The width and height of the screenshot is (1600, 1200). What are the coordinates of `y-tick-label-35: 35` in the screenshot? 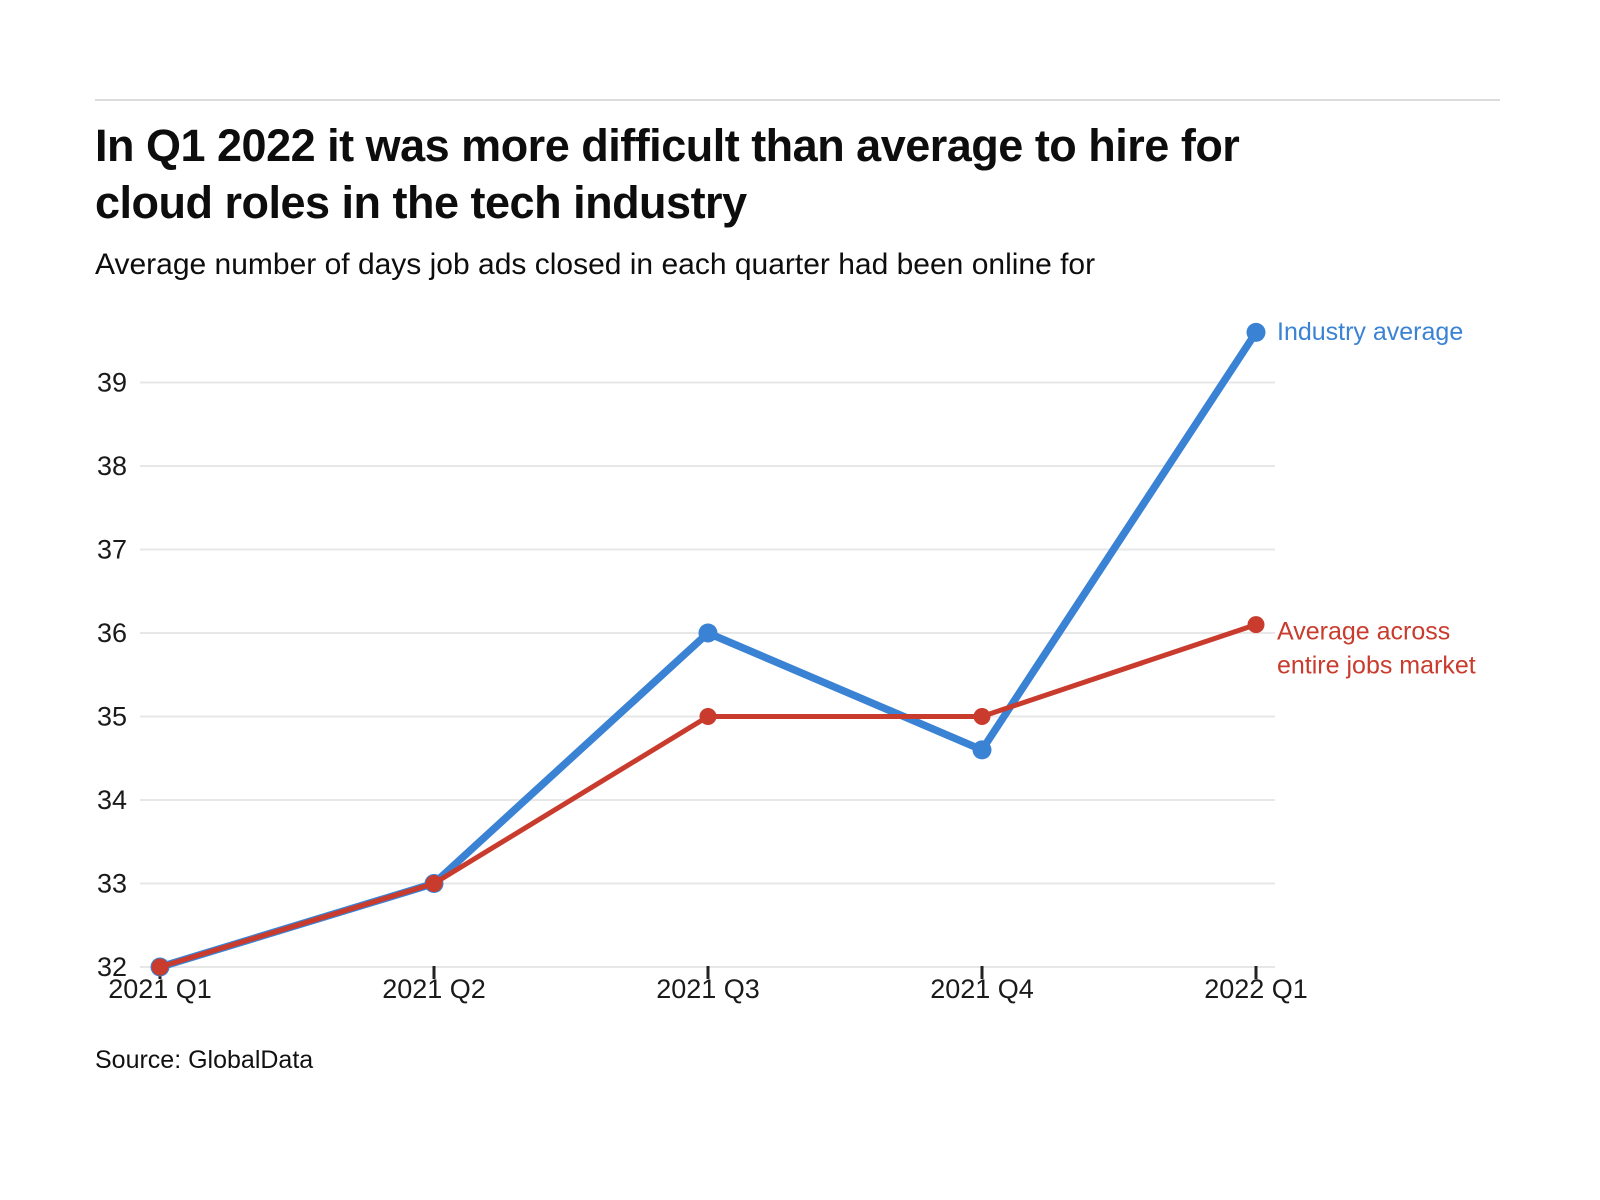 It's located at (112, 717).